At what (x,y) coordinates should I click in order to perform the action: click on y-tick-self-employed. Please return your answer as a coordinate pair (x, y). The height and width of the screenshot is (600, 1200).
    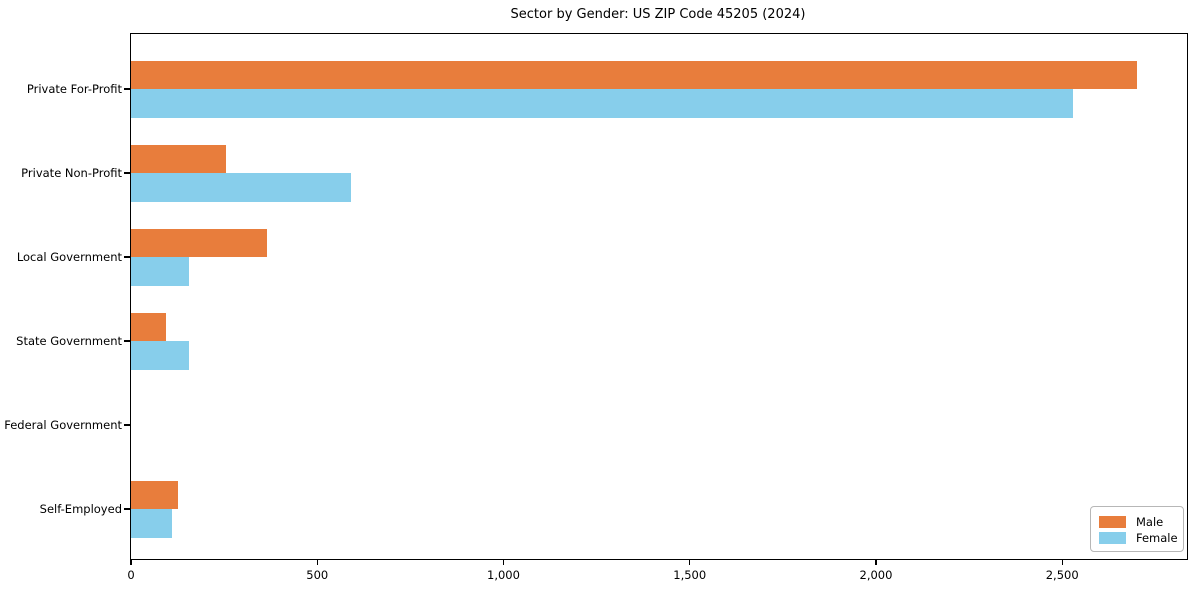
    Looking at the image, I should click on (127, 509).